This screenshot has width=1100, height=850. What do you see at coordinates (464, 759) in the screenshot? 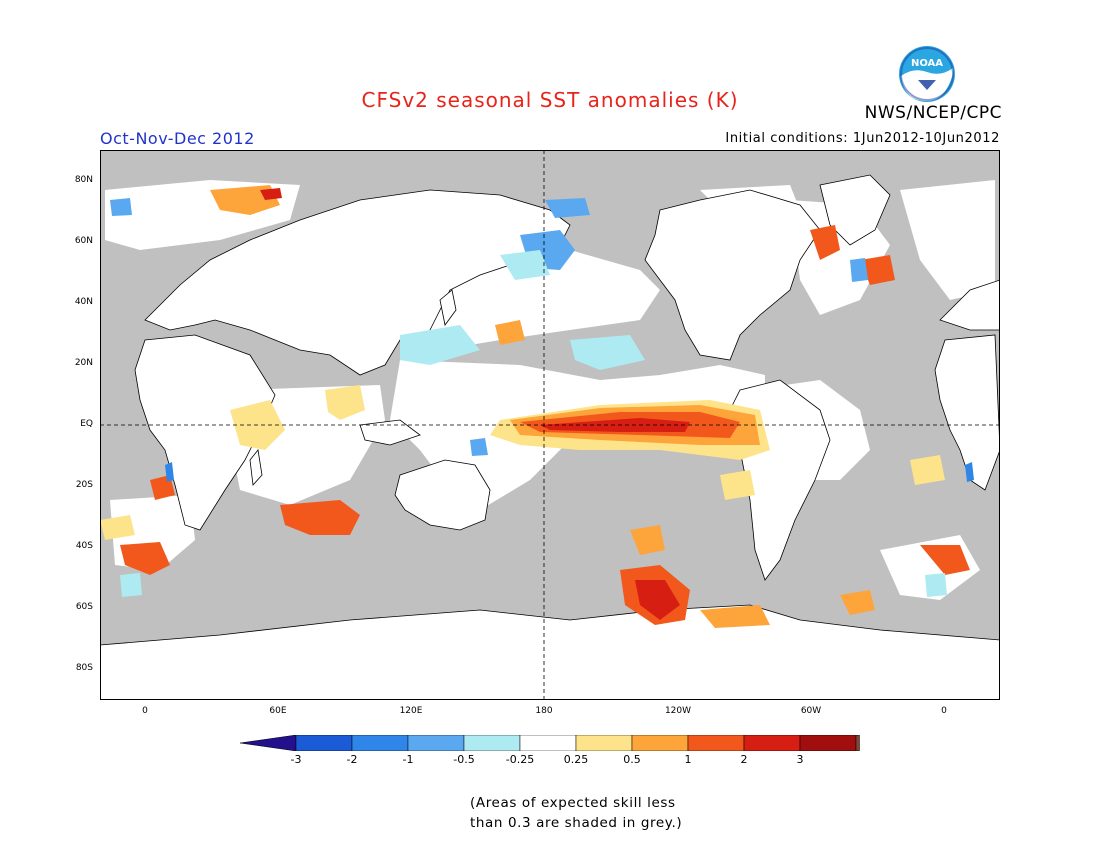
I see `colorbar-label: -0.5` at bounding box center [464, 759].